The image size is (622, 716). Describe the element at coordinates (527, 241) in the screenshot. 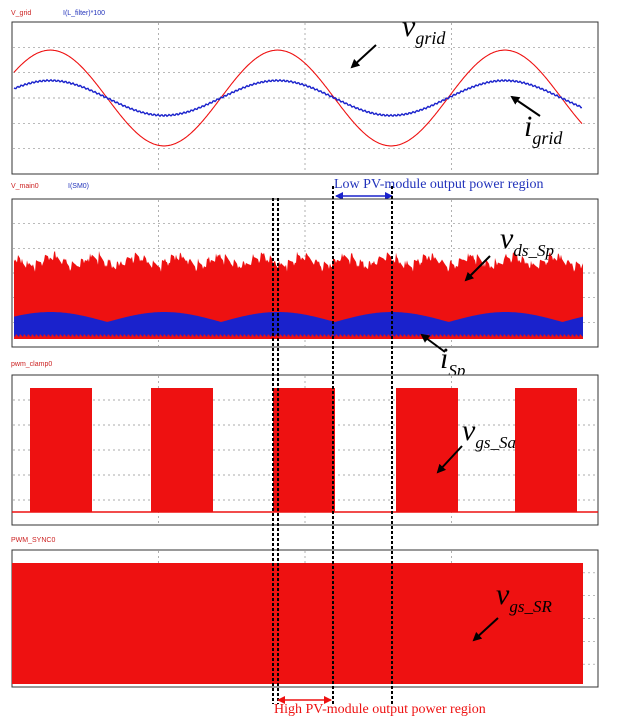

I see `vds-annotation: vds_Sp` at that location.